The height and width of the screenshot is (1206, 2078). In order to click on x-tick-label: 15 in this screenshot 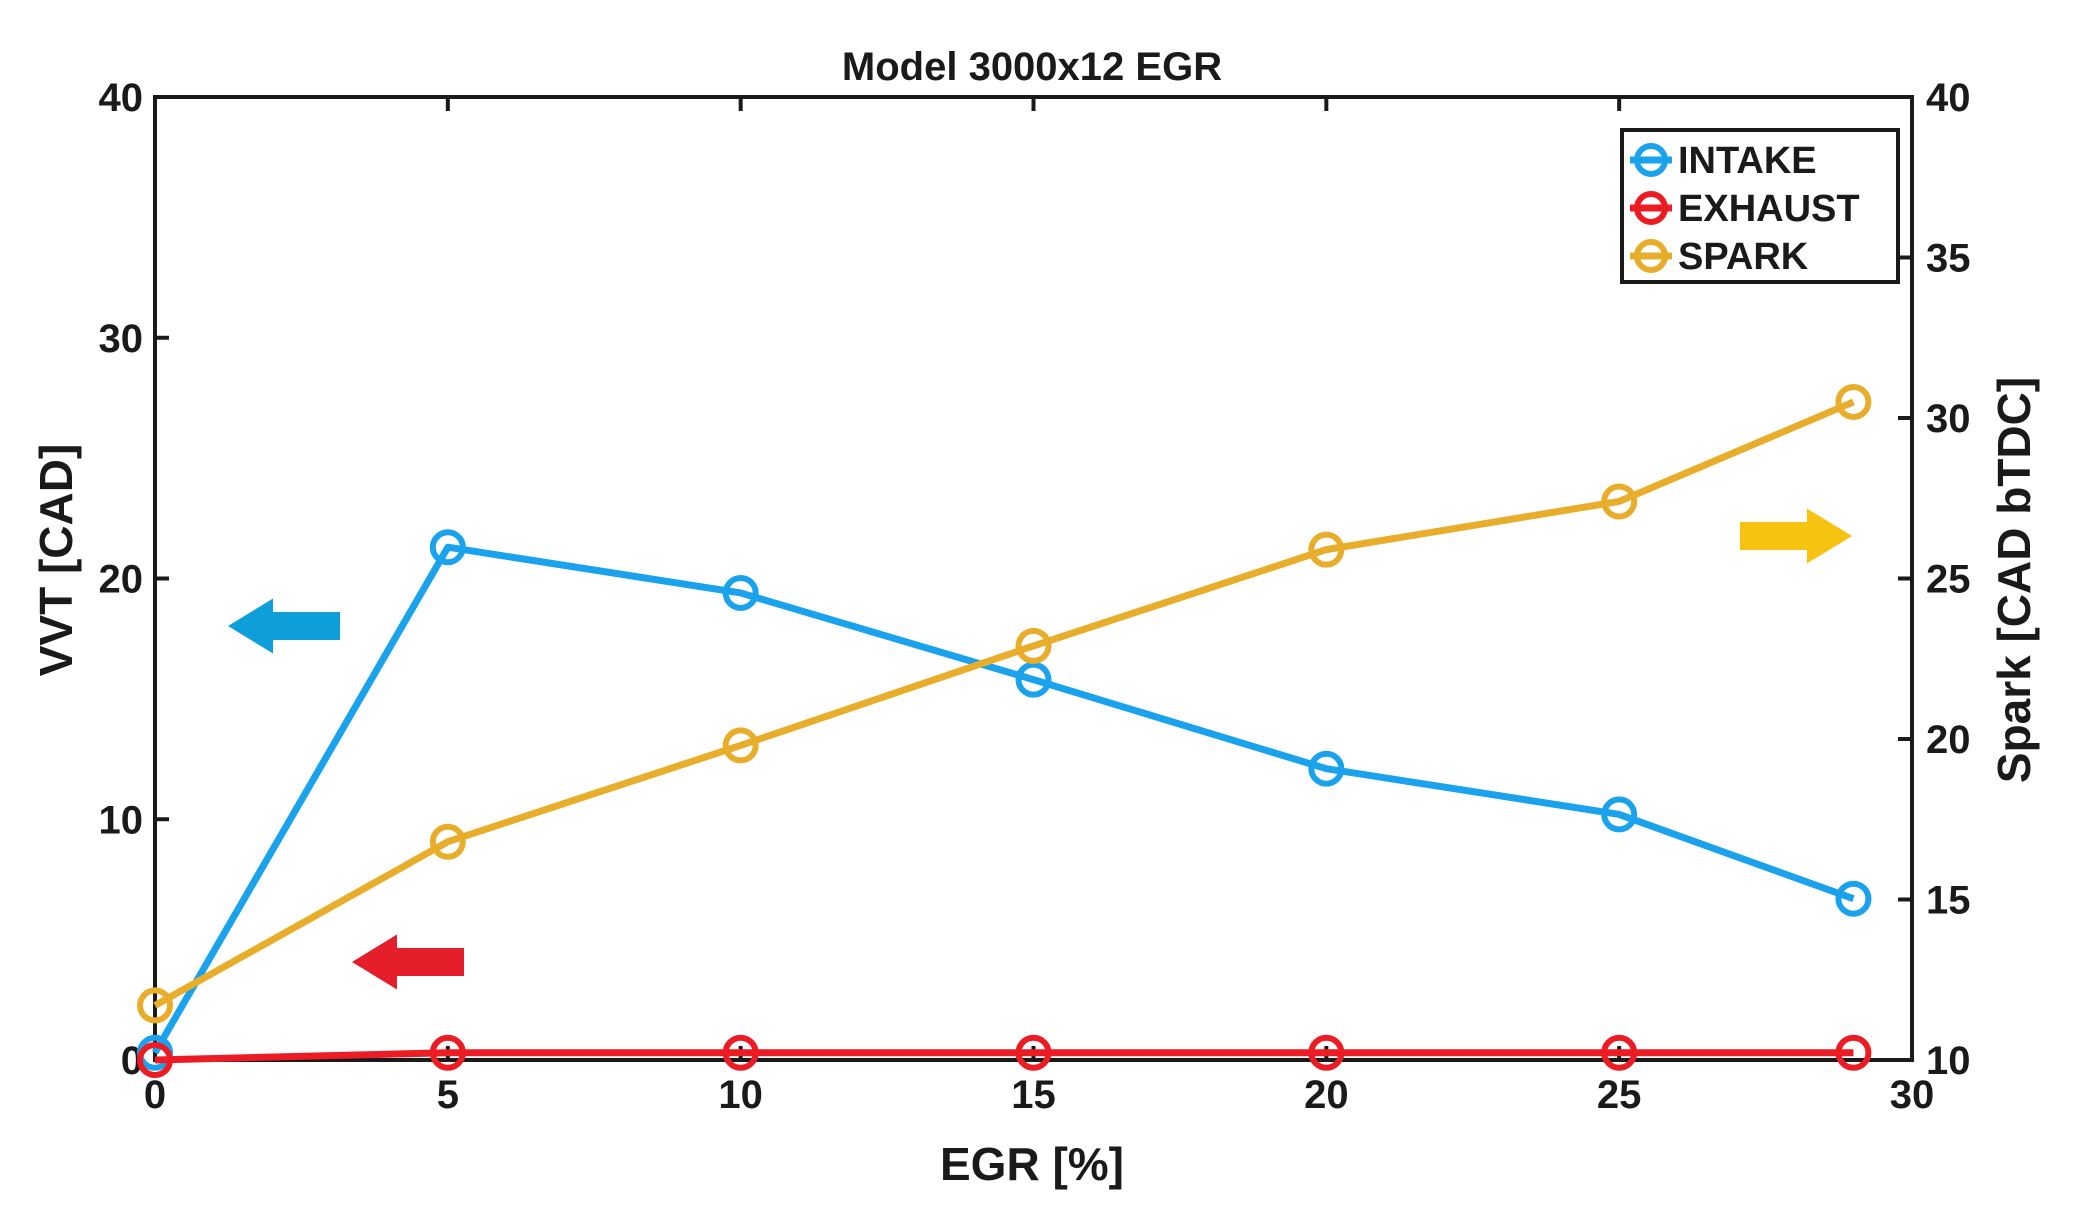, I will do `click(1033, 1095)`.